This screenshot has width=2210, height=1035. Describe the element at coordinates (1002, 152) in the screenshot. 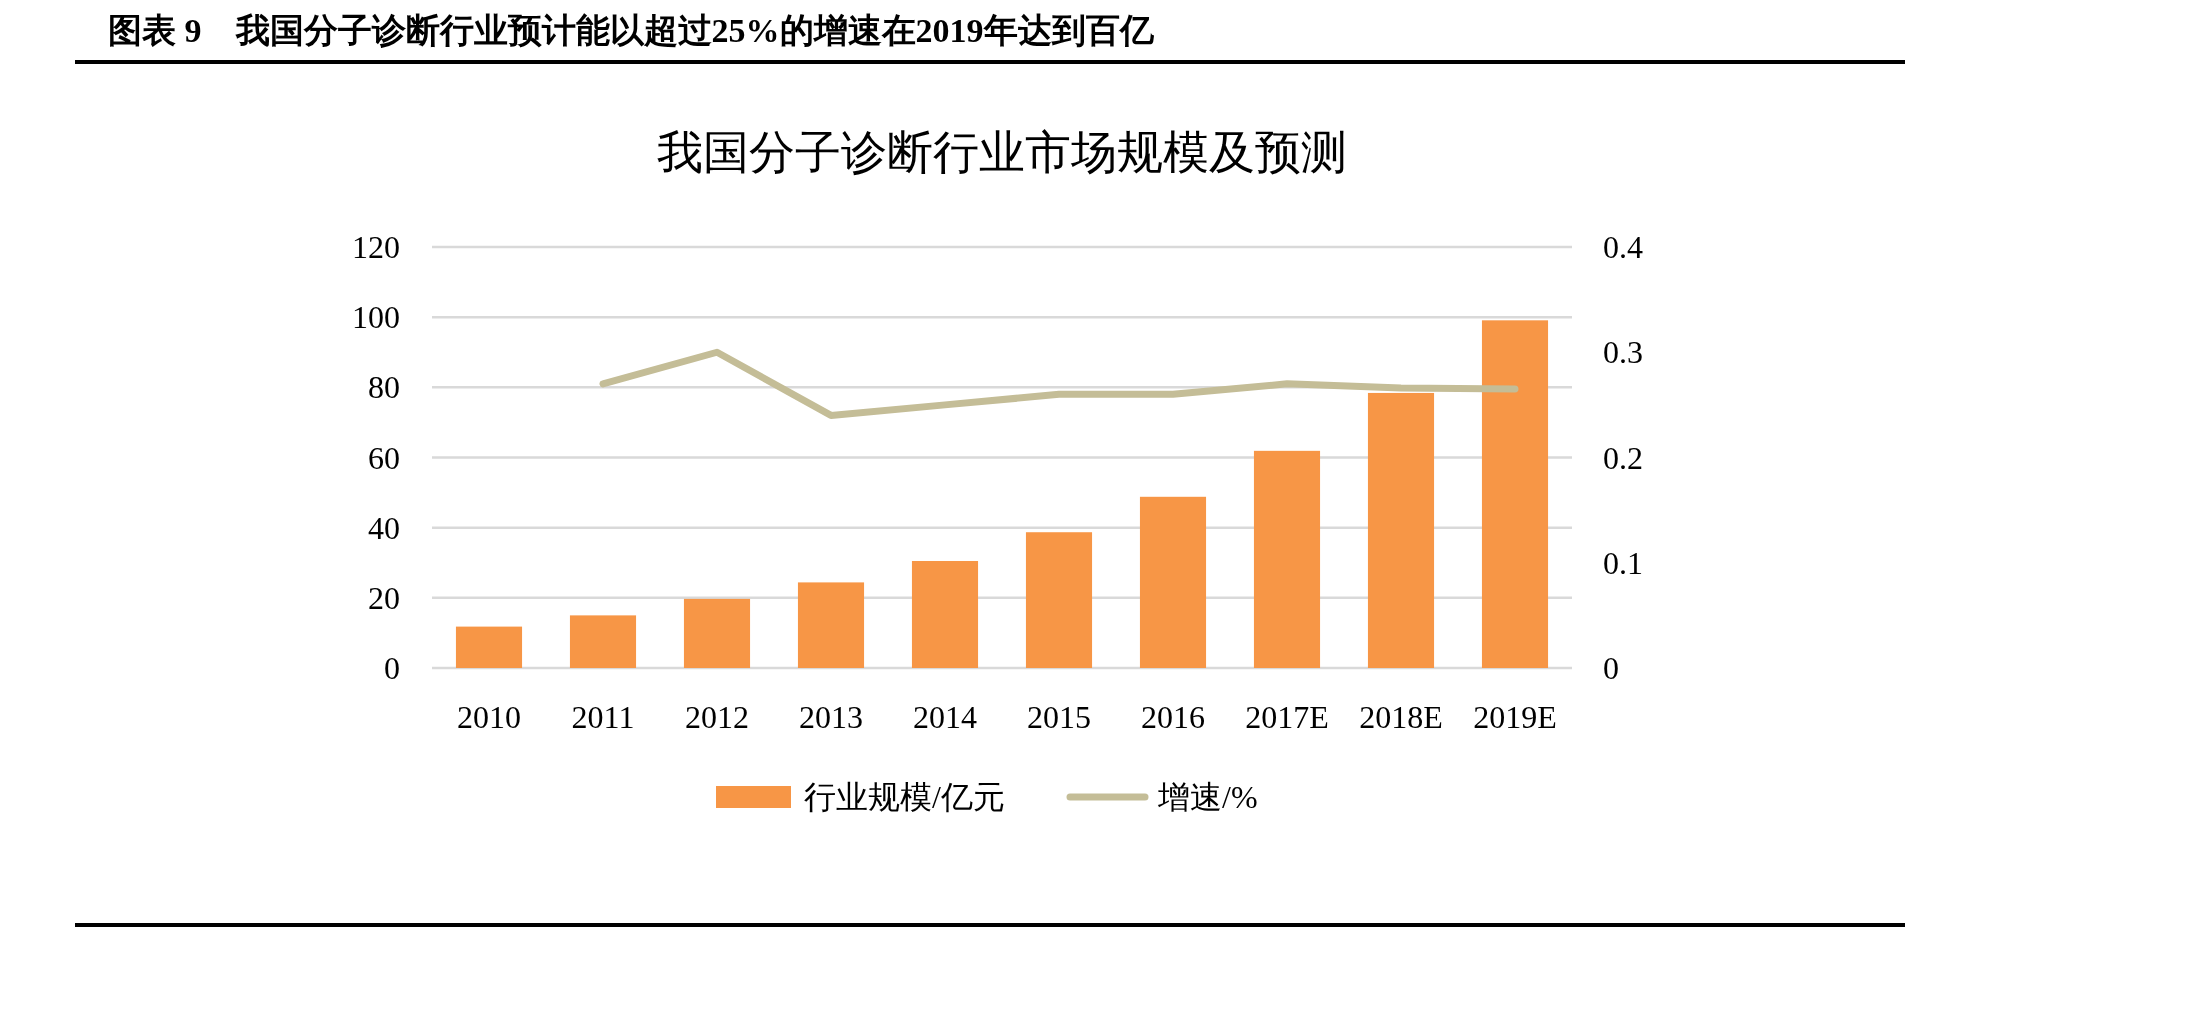

I see `chart-subtitle: 我国分子诊断行业市场规模及预测` at that location.